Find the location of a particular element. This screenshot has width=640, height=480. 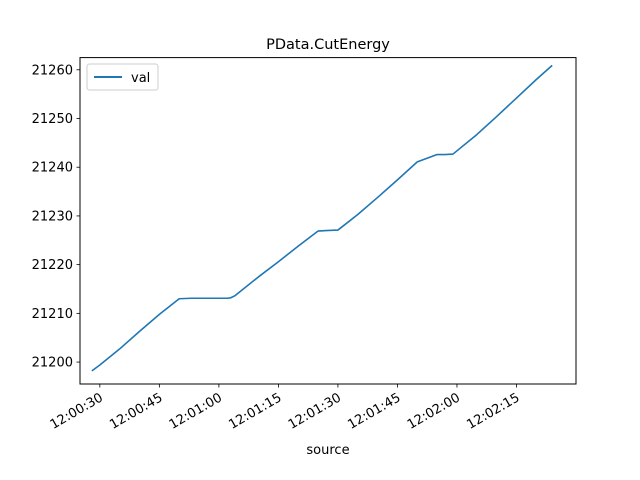

x-tick-label: 12:01:00 is located at coordinates (196, 411).